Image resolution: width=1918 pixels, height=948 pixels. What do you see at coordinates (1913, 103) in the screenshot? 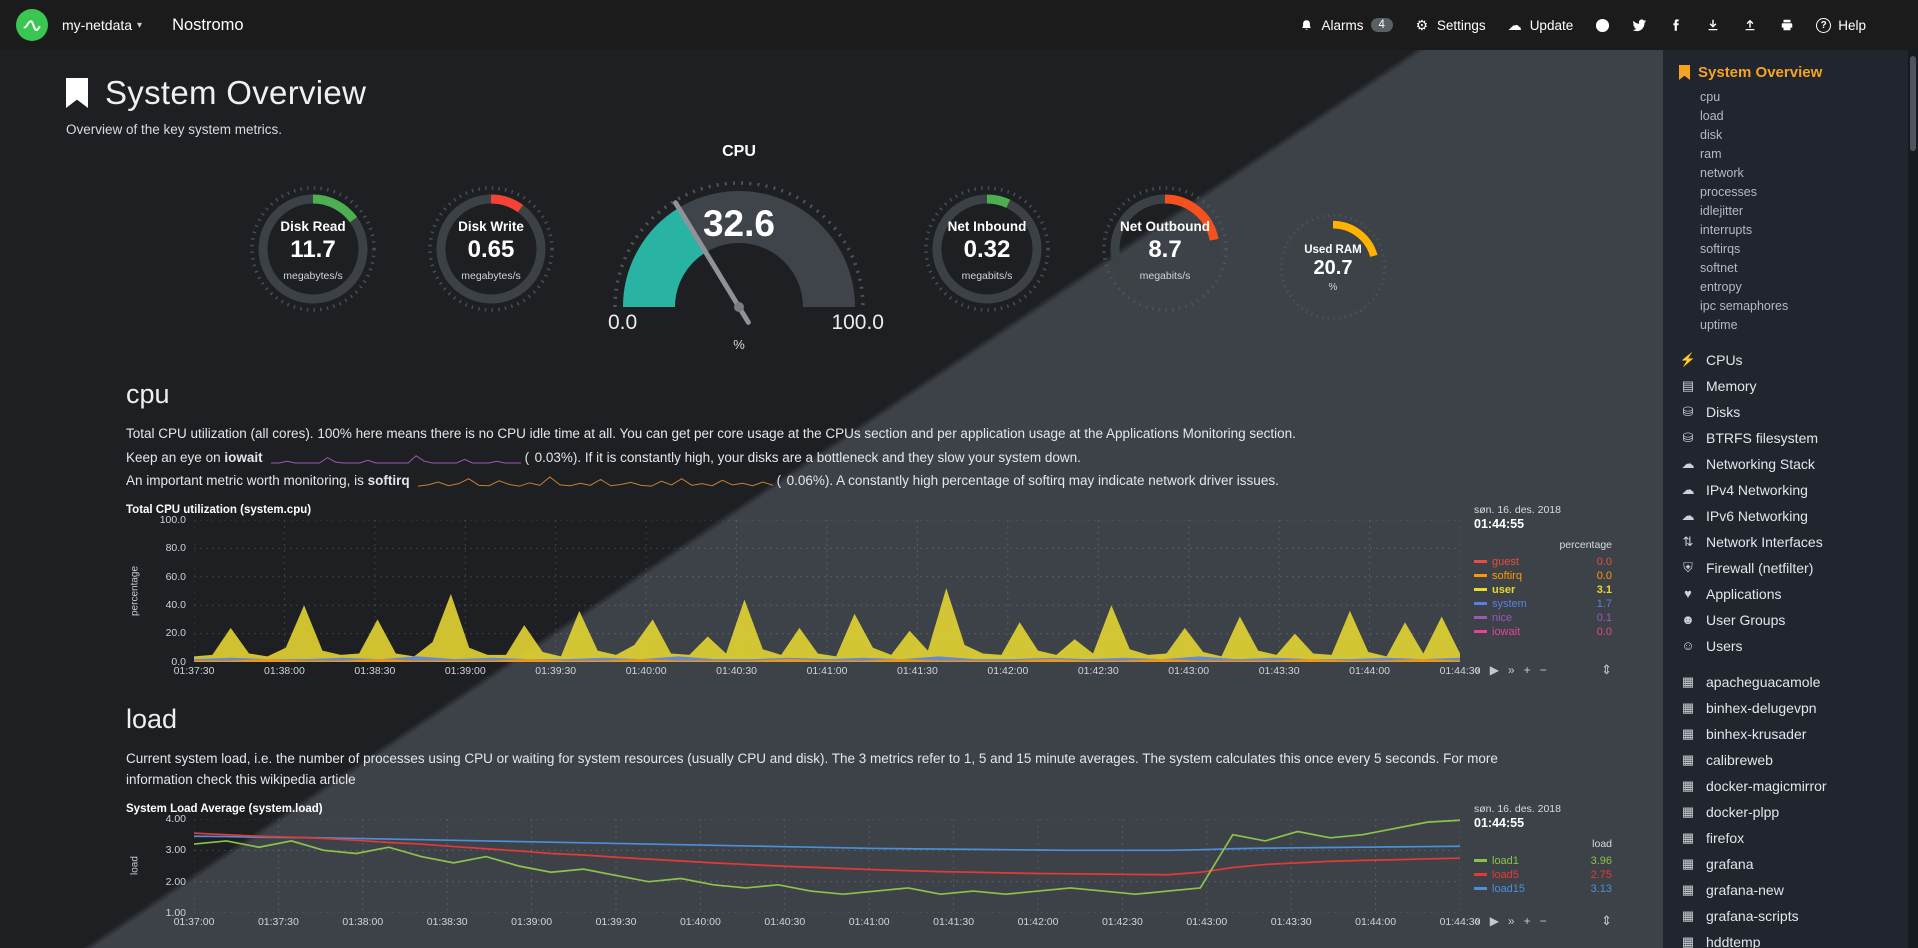
I see `scrollbar-thumb` at bounding box center [1913, 103].